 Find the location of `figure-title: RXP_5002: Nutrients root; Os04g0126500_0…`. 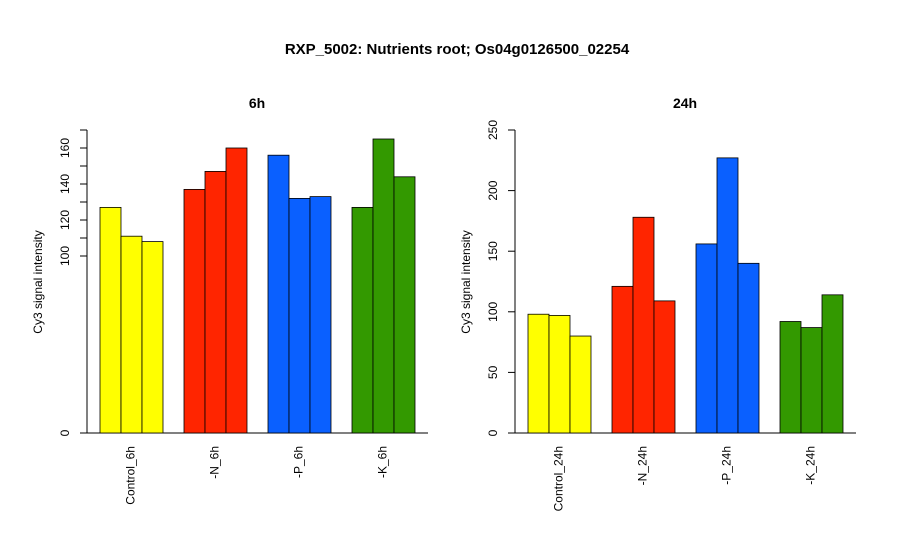

figure-title: RXP_5002: Nutrients root; Os04g0126500_0… is located at coordinates (457, 49).